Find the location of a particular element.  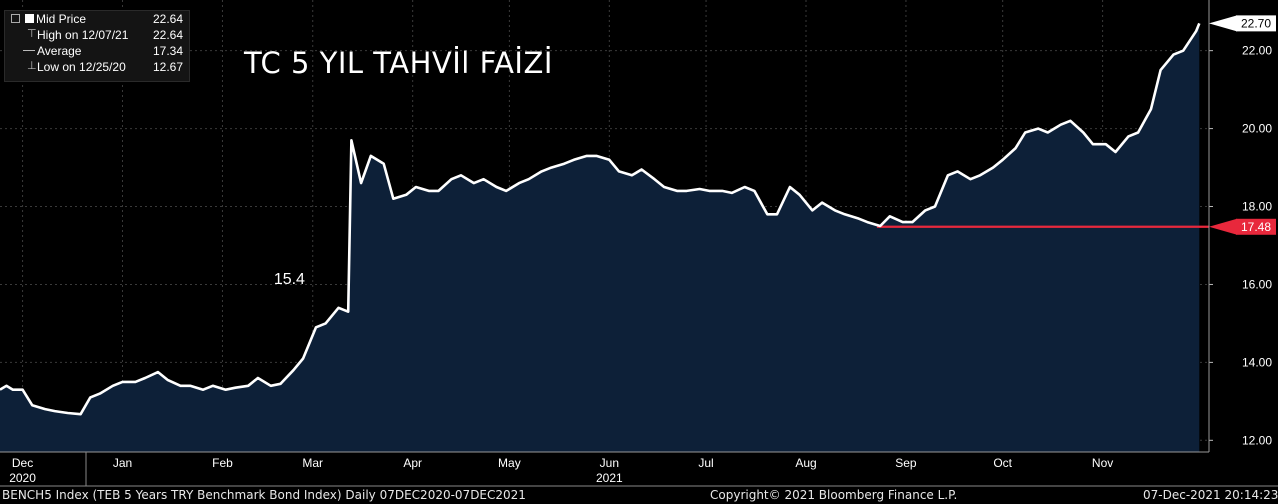

x-tick-label: May is located at coordinates (509, 463).